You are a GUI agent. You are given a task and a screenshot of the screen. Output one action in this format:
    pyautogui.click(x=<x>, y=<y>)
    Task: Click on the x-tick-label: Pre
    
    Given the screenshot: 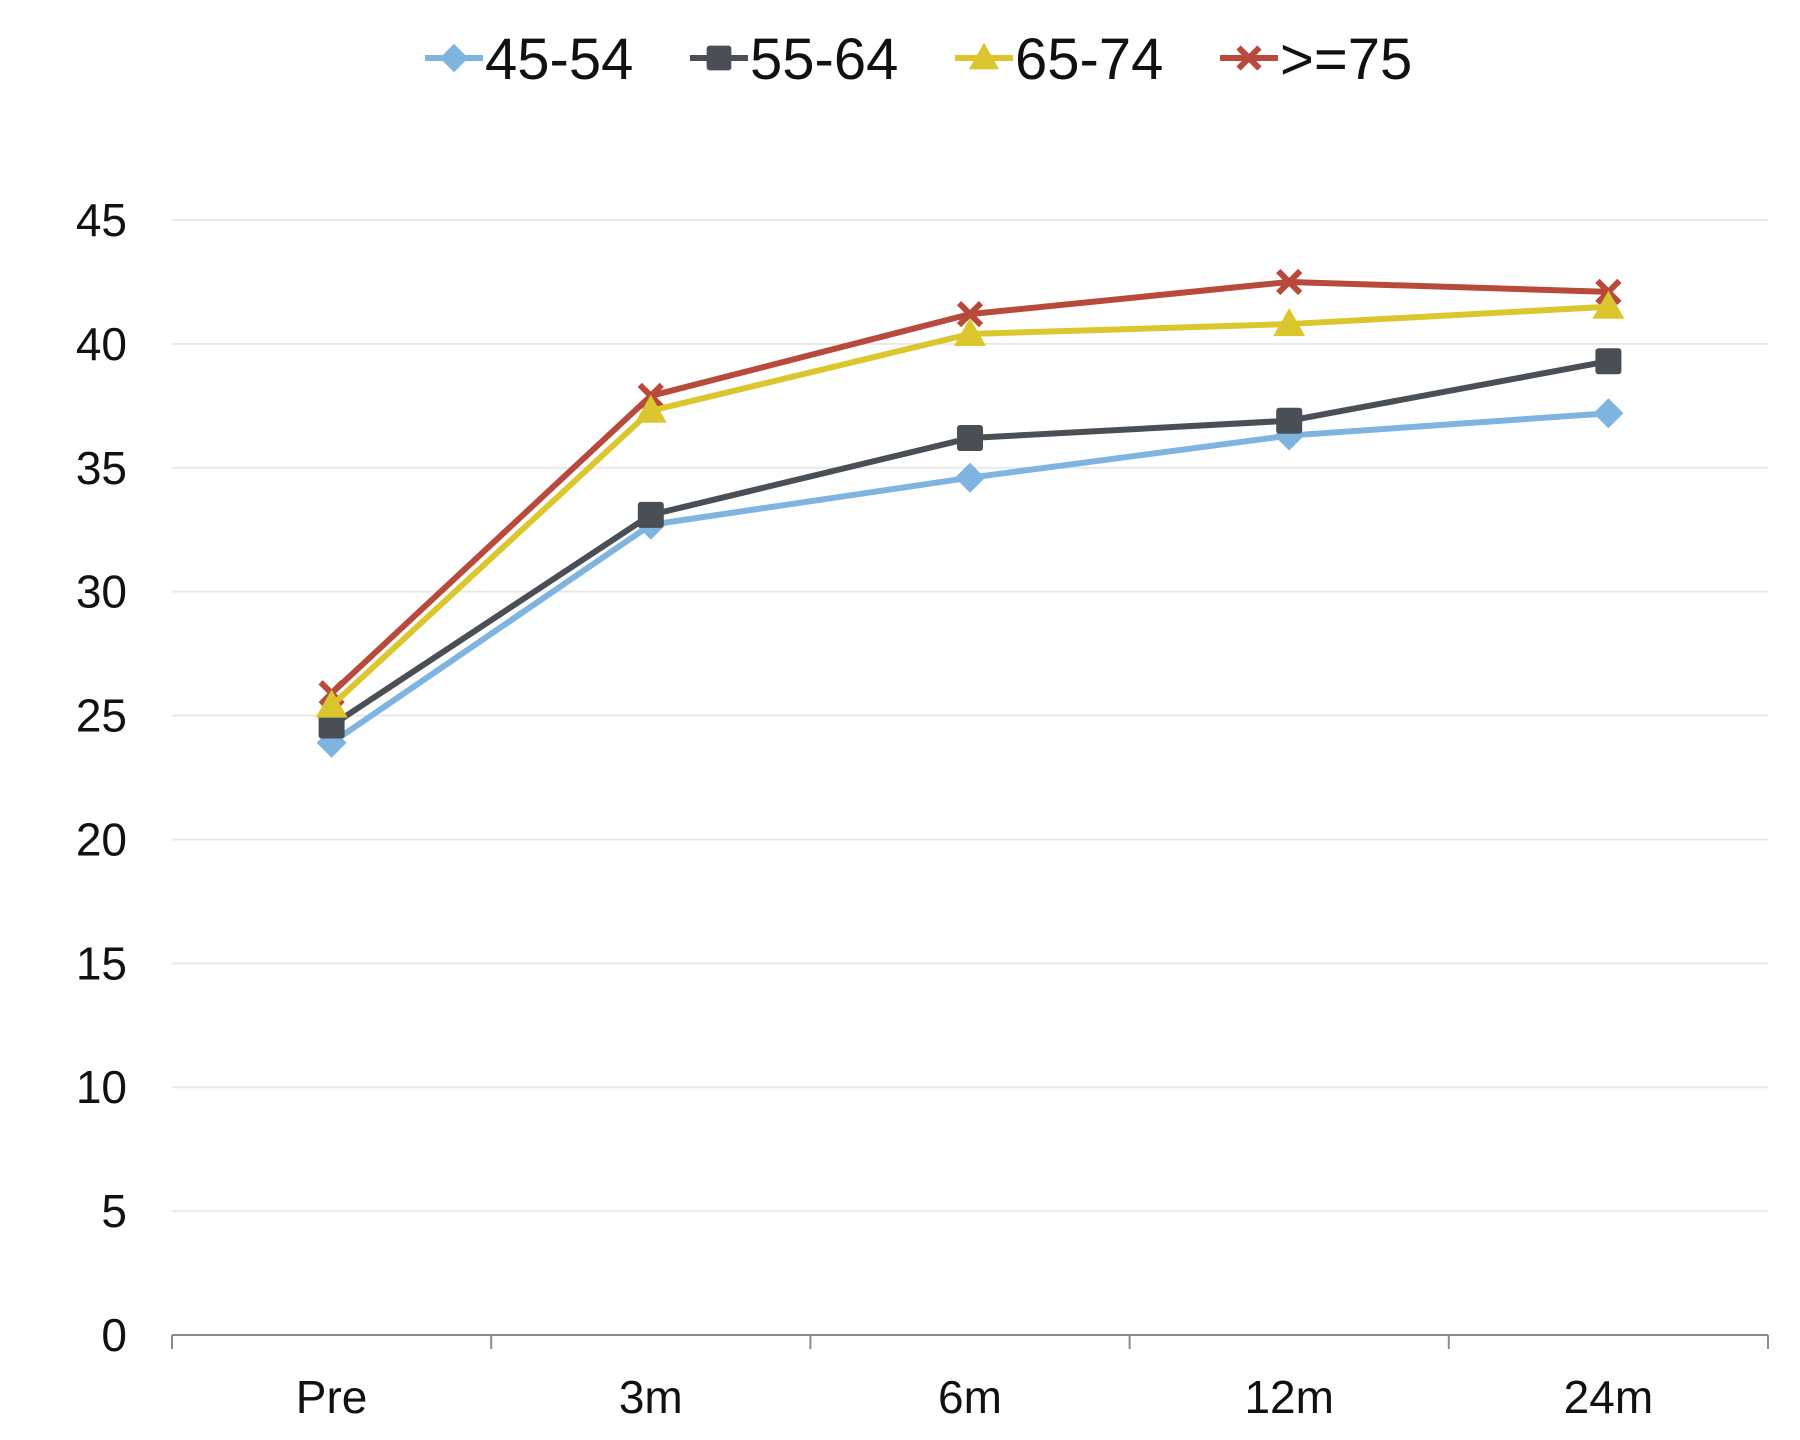 What is the action you would take?
    pyautogui.click(x=332, y=1397)
    